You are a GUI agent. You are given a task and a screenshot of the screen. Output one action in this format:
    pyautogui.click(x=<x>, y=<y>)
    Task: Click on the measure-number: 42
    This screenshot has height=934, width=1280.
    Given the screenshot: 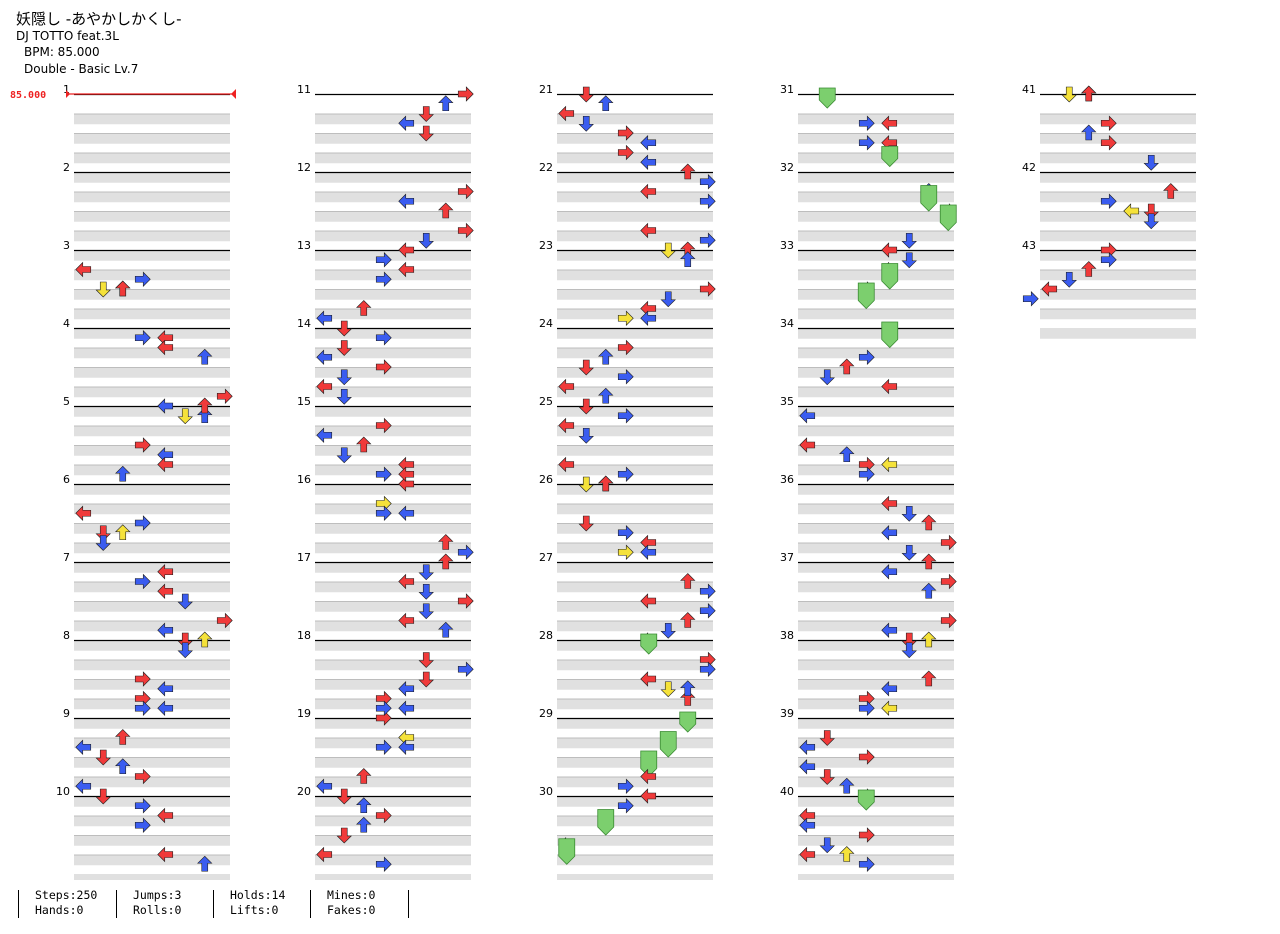 What is the action you would take?
    pyautogui.click(x=1029, y=167)
    